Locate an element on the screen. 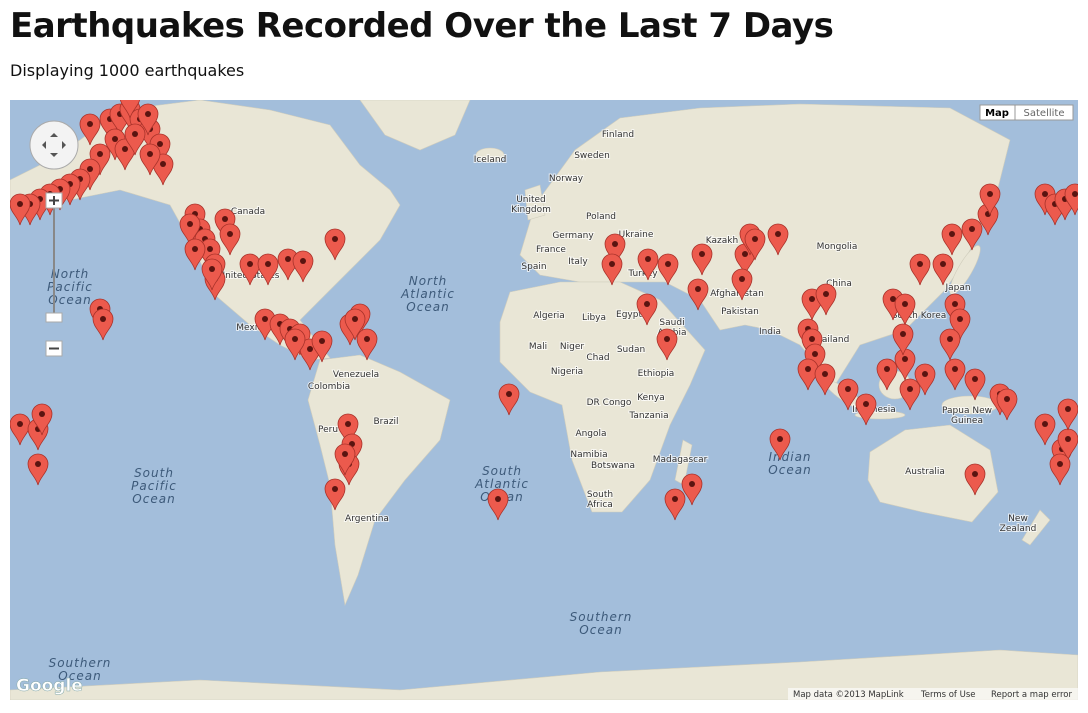 The height and width of the screenshot is (713, 1088). google-logo: Google is located at coordinates (49, 686).